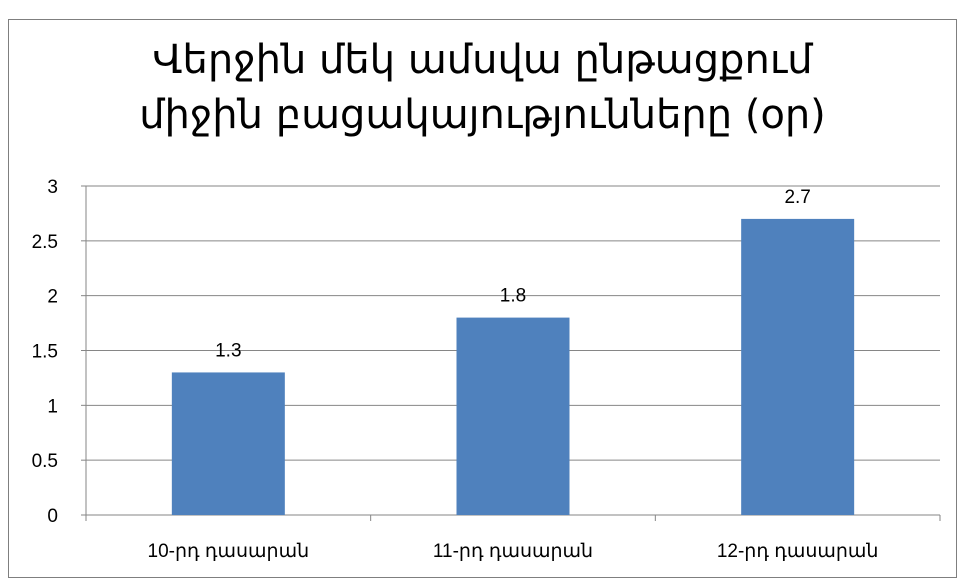  Describe the element at coordinates (797, 197) in the screenshot. I see `data-label-3: 2.7` at that location.